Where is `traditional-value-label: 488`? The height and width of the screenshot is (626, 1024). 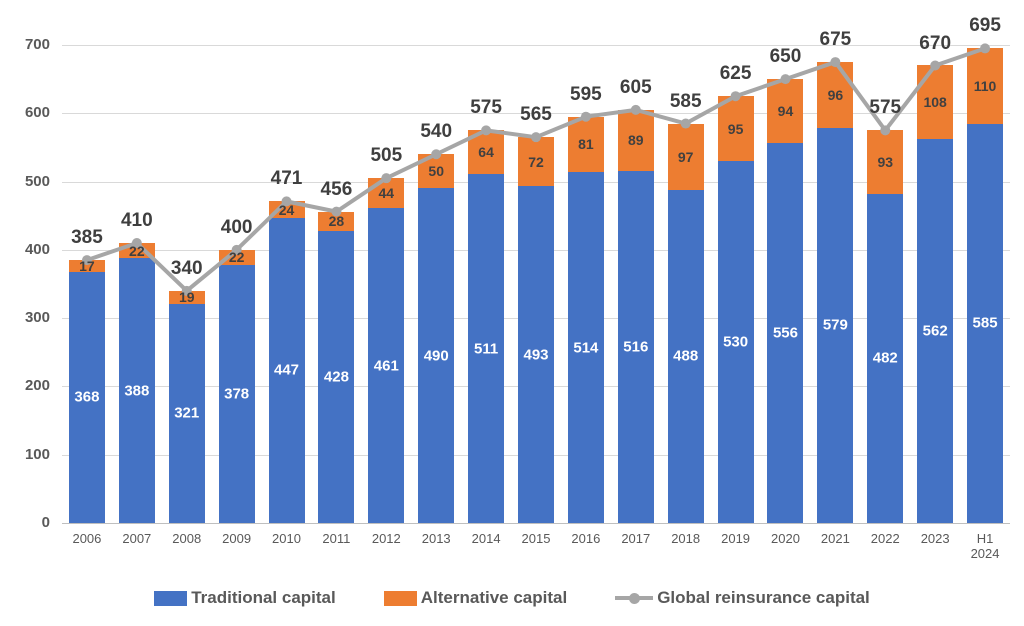 traditional-value-label: 488 is located at coordinates (686, 356).